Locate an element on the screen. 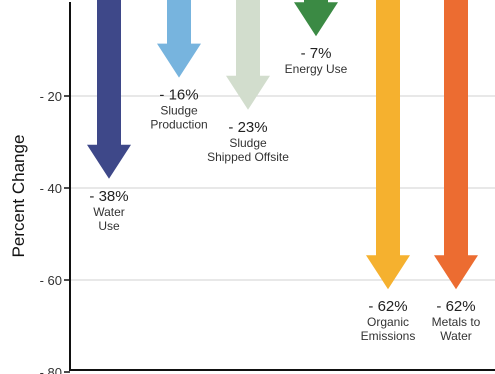 Image resolution: width=495 pixels, height=374 pixels. category-label: Shipped Offsite is located at coordinates (248, 157).